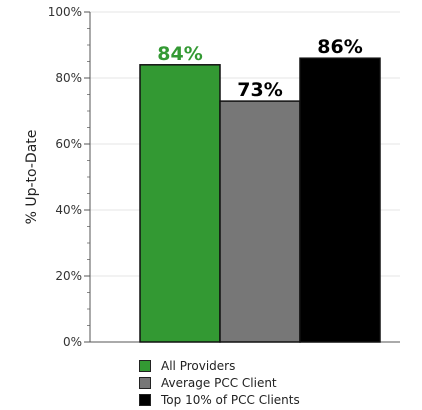 This screenshot has height=410, width=422. Describe the element at coordinates (179, 54) in the screenshot. I see `data-label: 84%` at that location.